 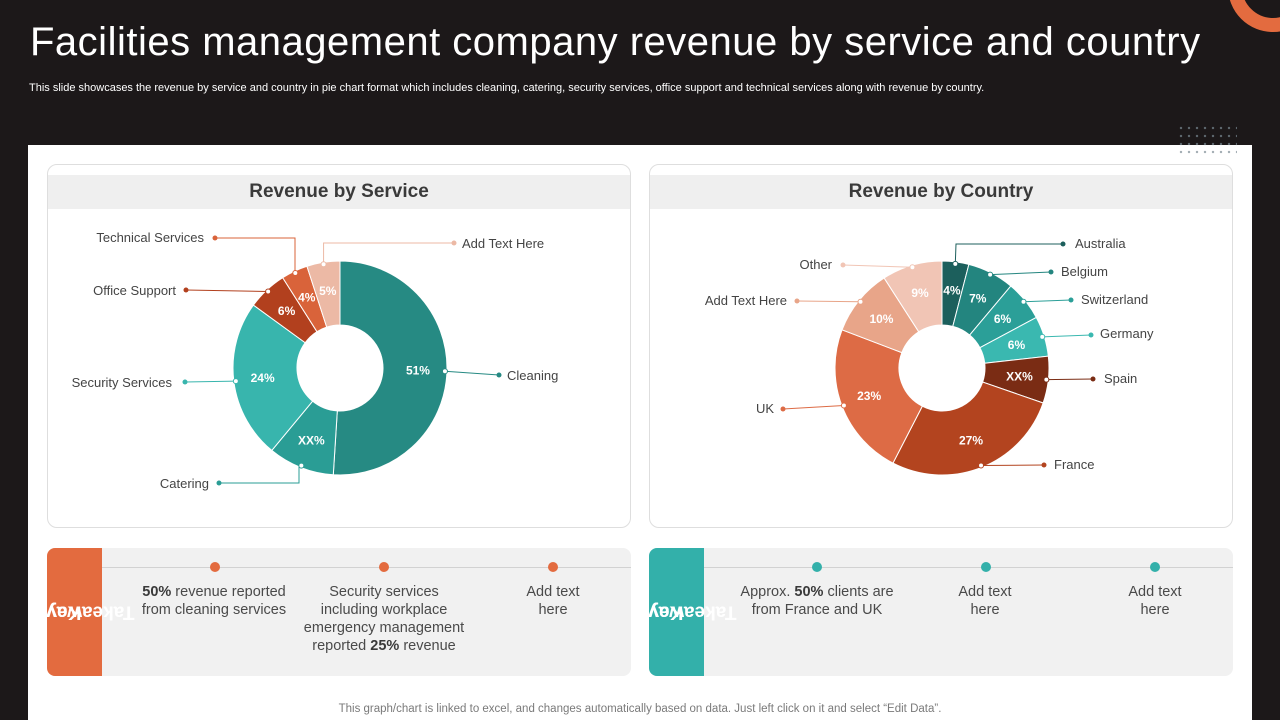 I want to click on slice-category-label: Germany, so click(x=1127, y=333).